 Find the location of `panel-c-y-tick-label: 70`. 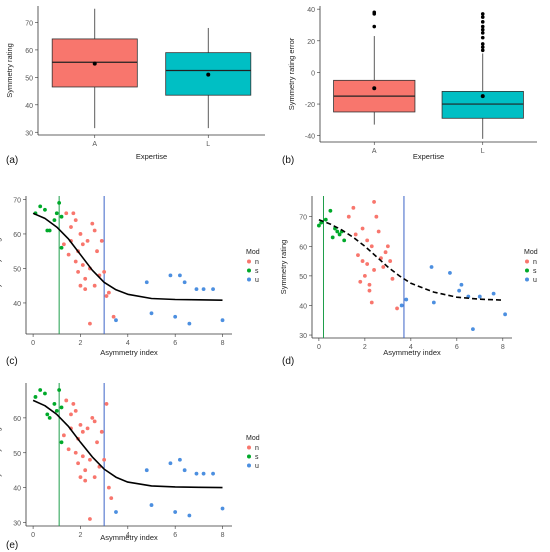

panel-c-y-tick-label: 70 is located at coordinates (17, 200).